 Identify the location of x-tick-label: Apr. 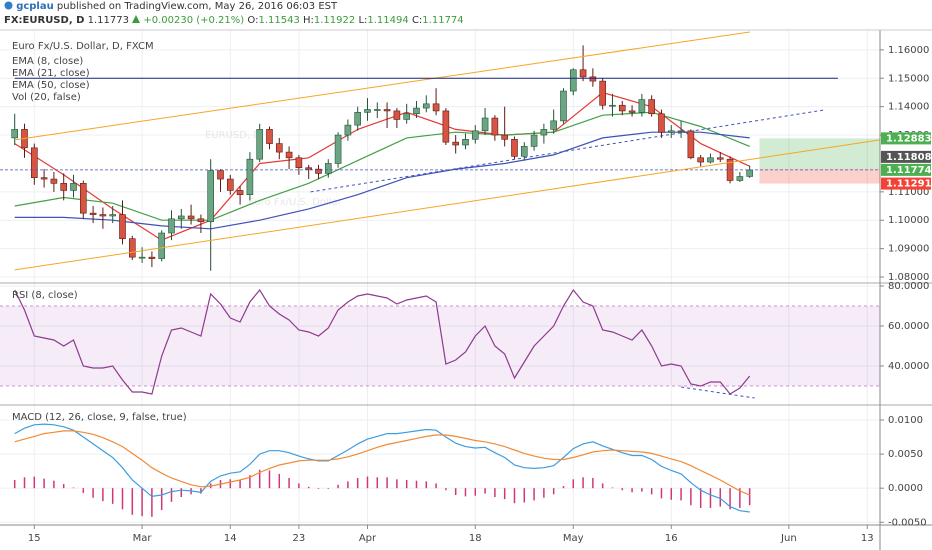
(368, 538).